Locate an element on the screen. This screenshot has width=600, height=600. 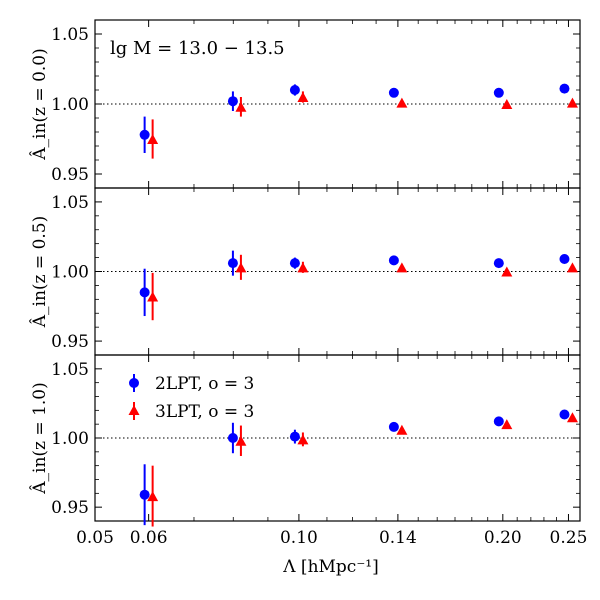
mass-annotation-text: lg M = 13.0 − 13.5 is located at coordinates (197, 48).